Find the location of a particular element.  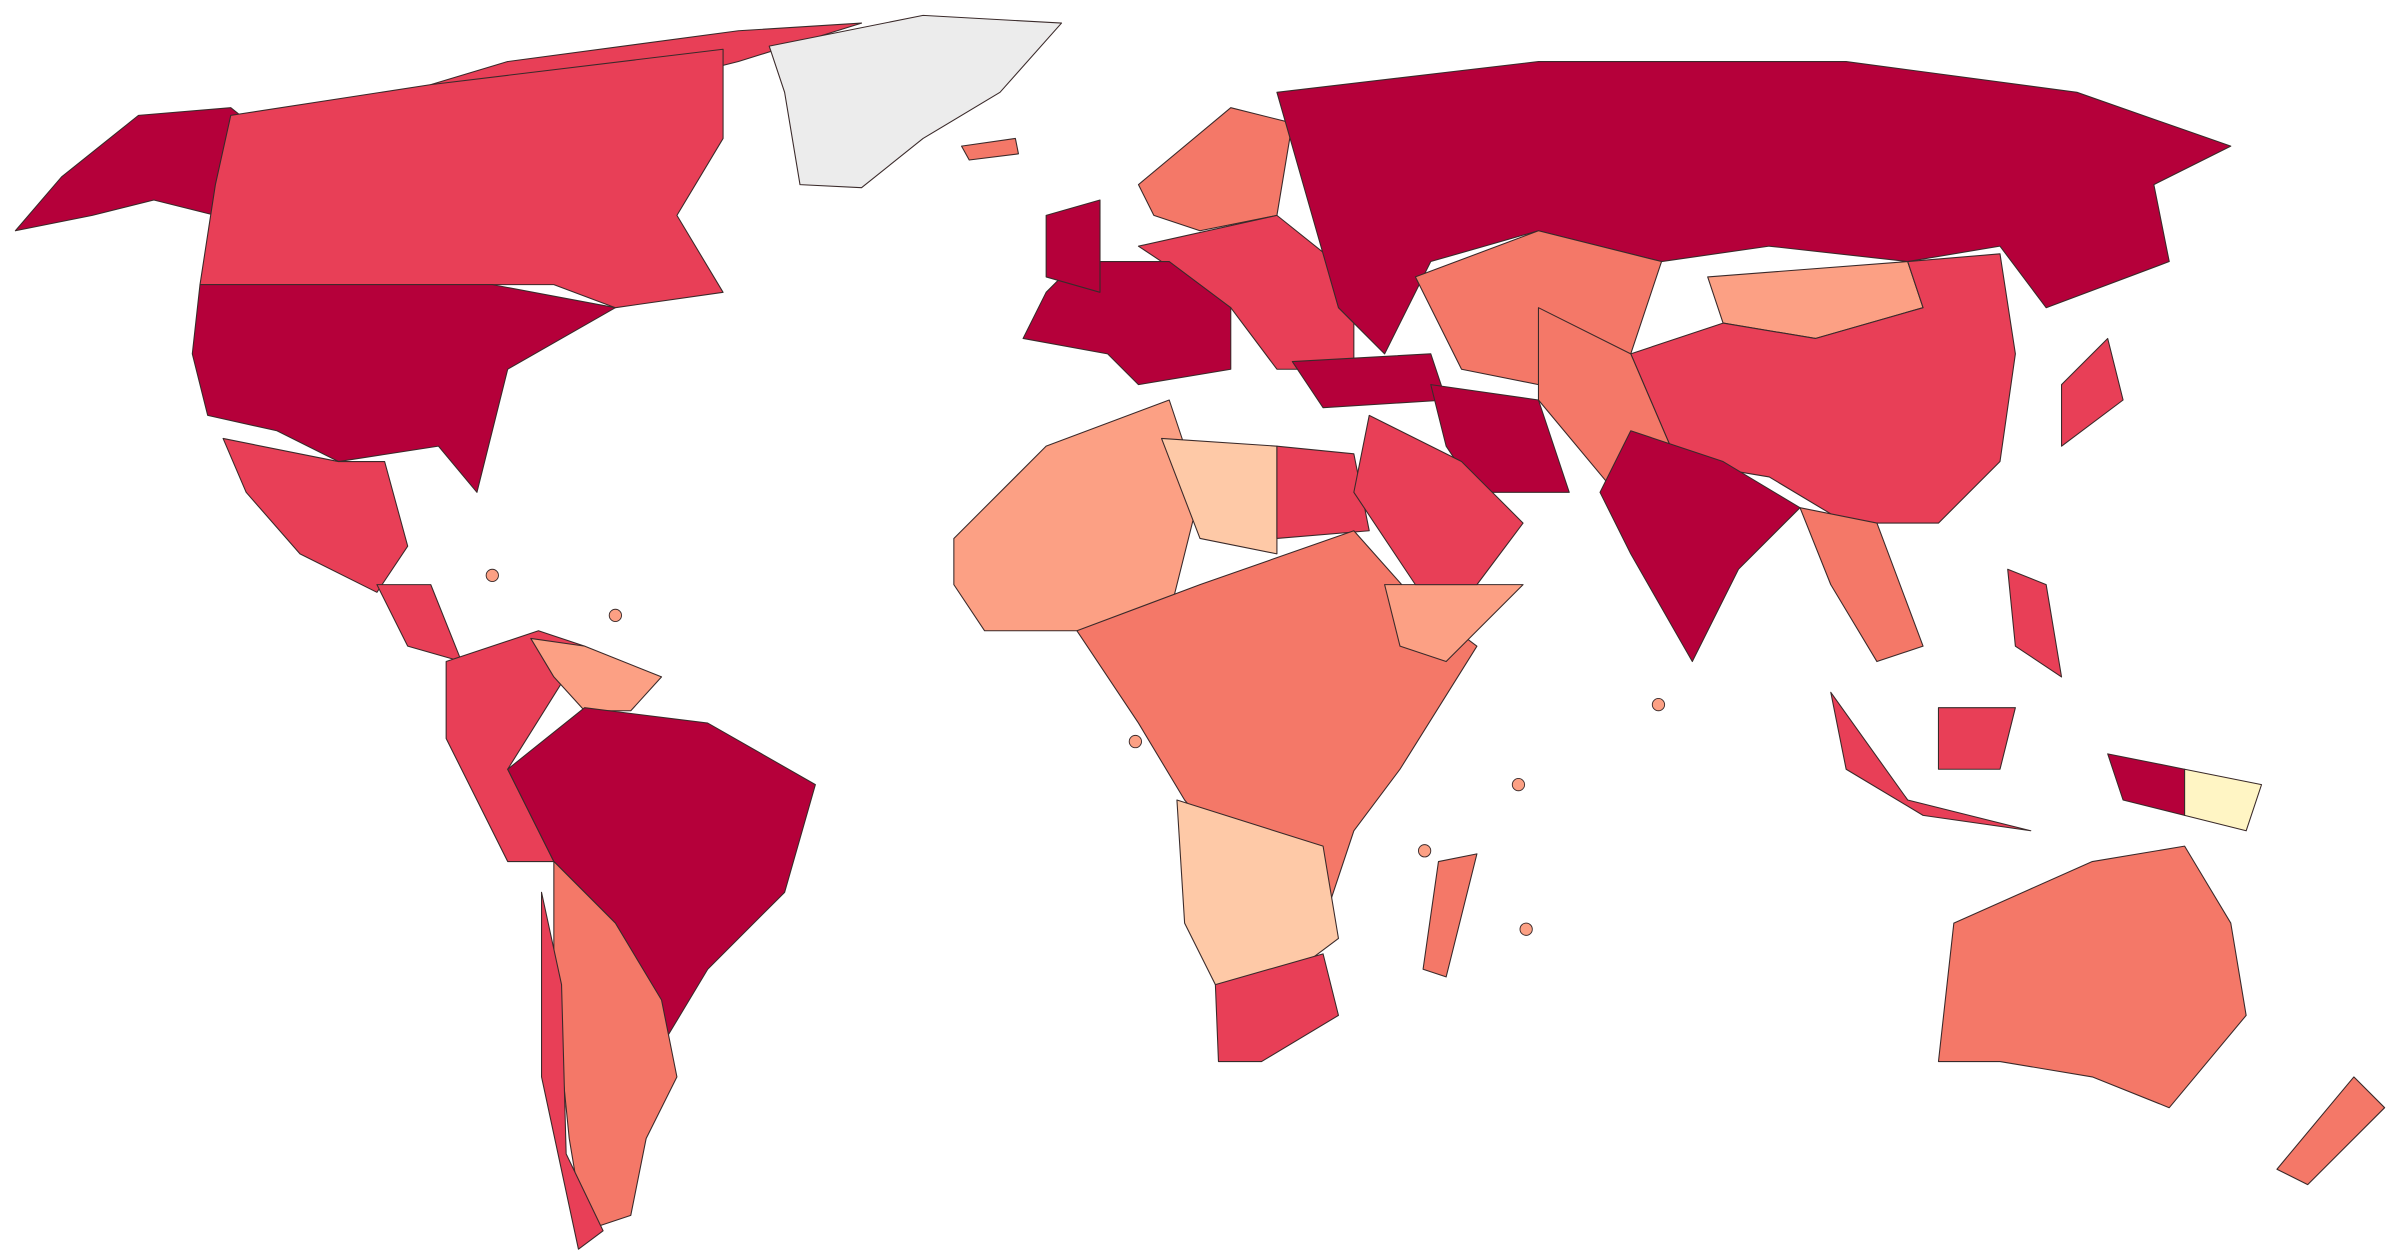

new-zealand is located at coordinates (2331, 1131).